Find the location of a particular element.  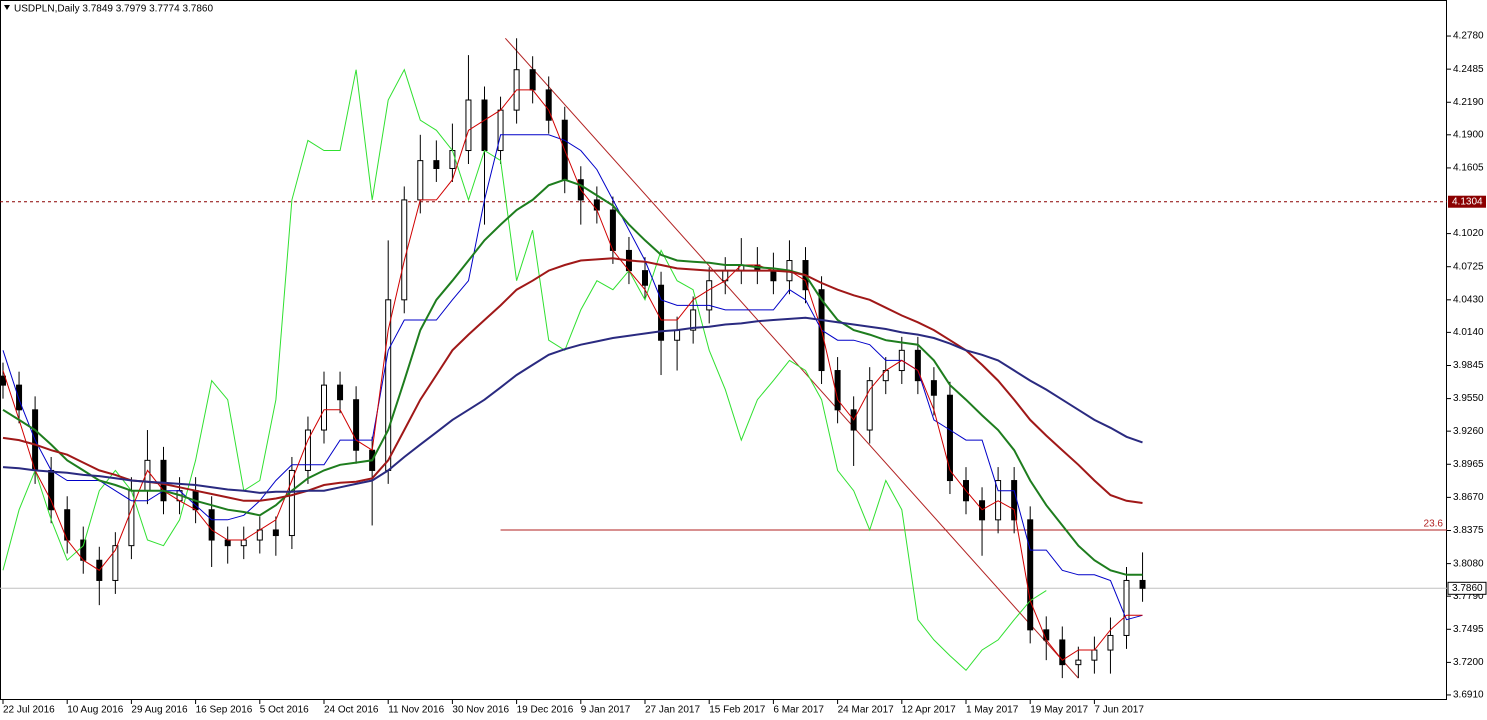

x-tick-label: 27 Jan 2017 is located at coordinates (672, 710).